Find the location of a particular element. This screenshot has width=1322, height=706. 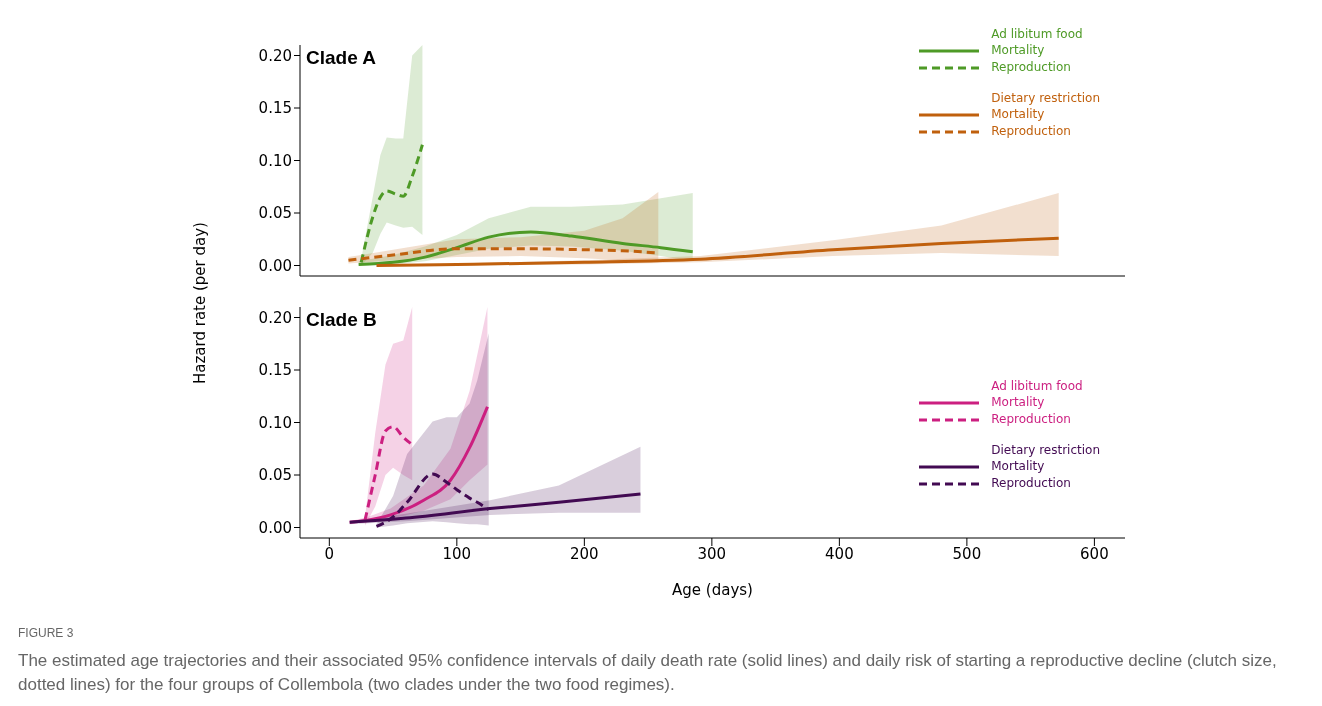

x-tick-label: 500 is located at coordinates (967, 553).